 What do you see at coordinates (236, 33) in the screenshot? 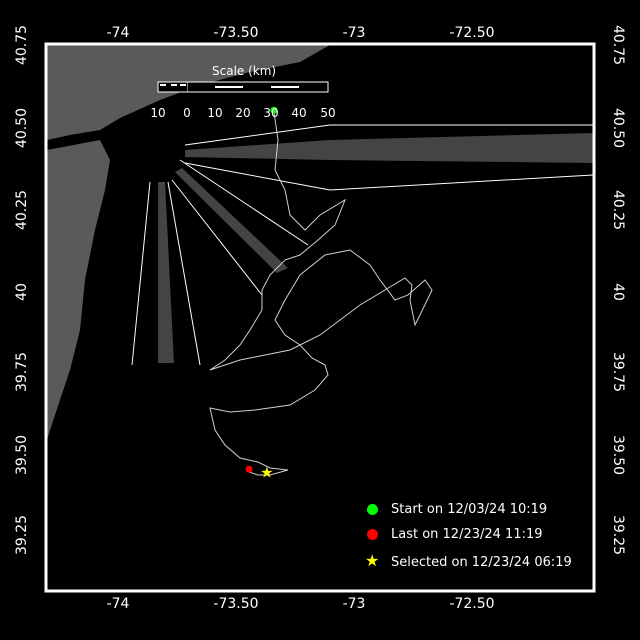
I see `x-tick-label-top: -73.50` at bounding box center [236, 33].